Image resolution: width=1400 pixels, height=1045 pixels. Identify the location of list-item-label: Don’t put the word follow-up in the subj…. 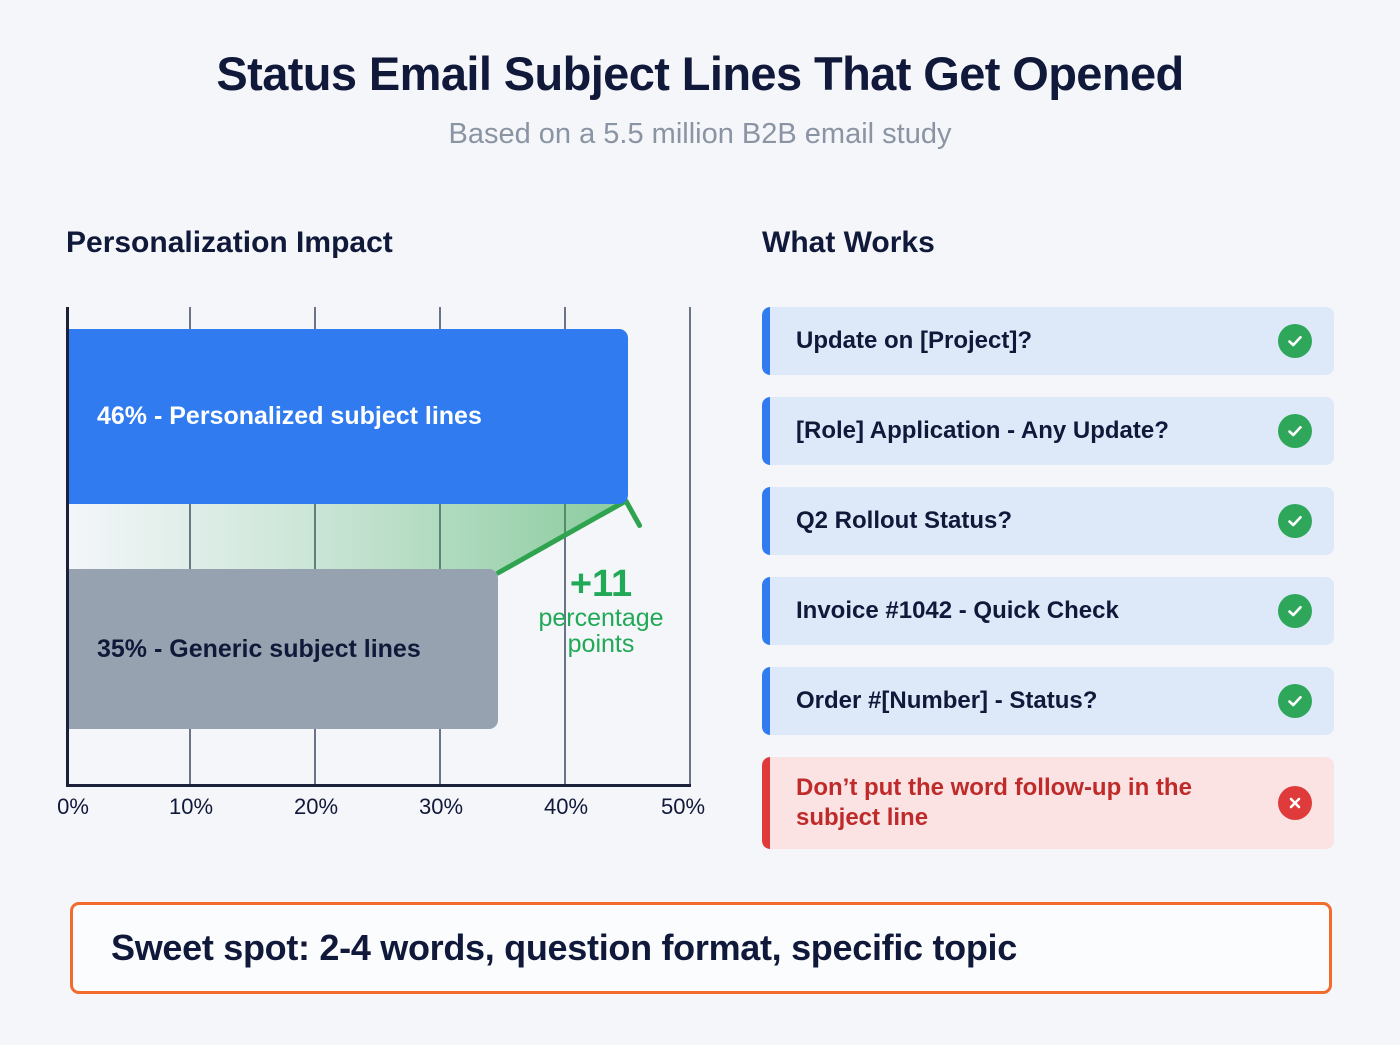
(994, 802).